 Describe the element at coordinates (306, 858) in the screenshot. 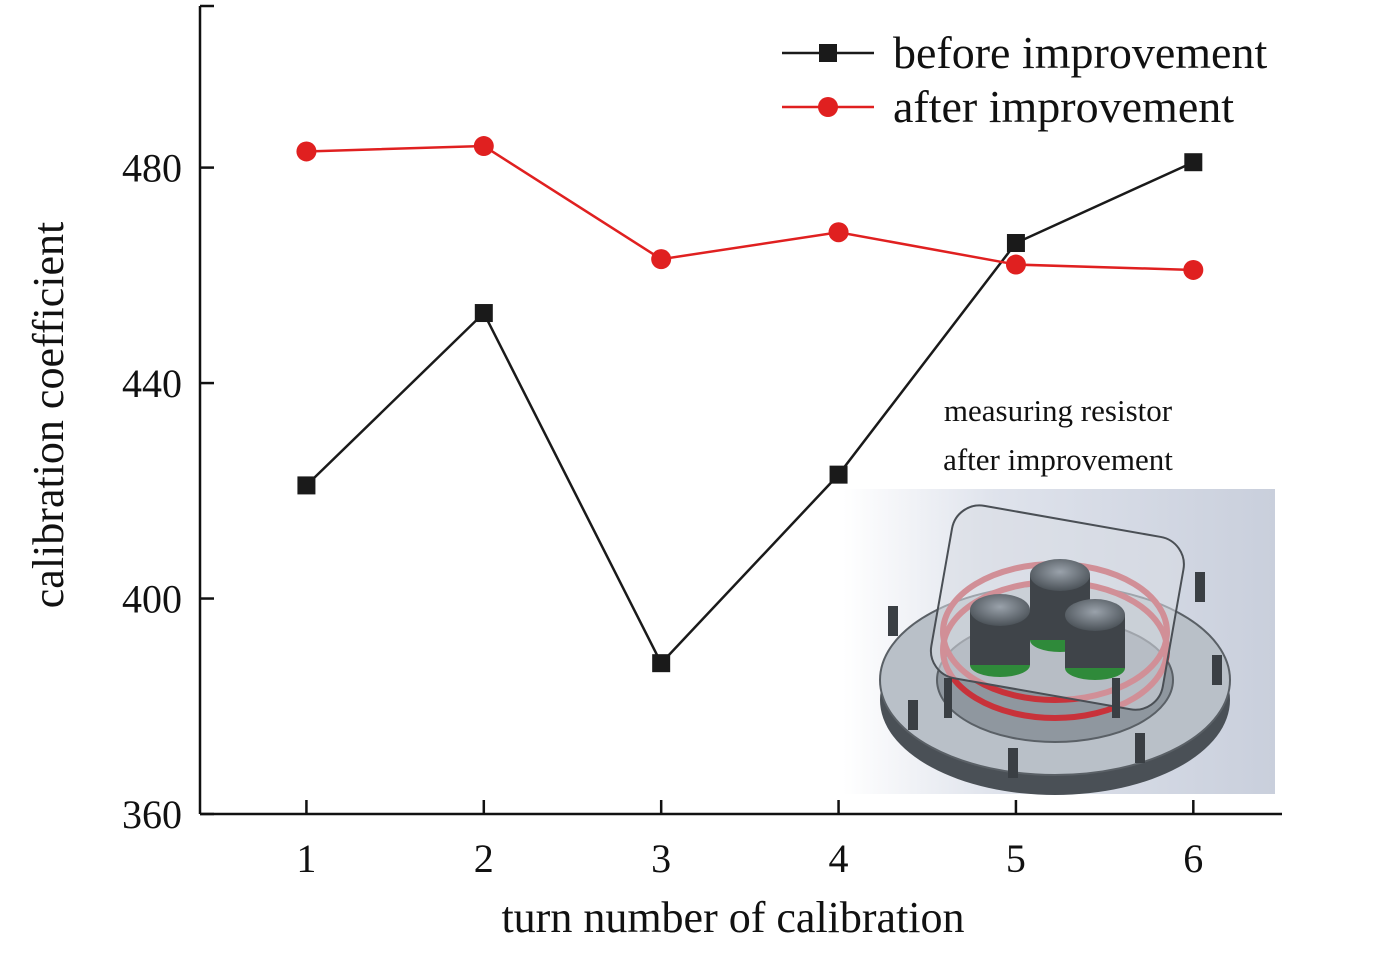

I see `x-tick-label: 1` at that location.